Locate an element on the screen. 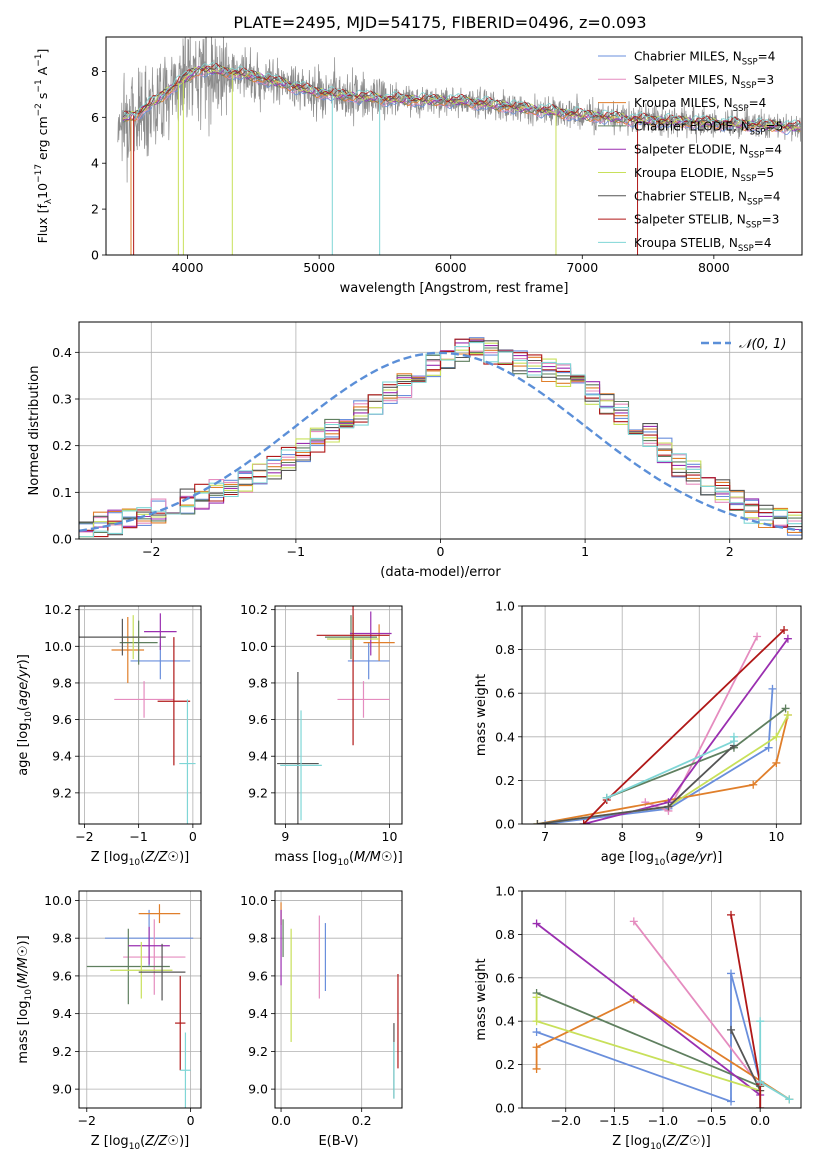  data-spectrum-line is located at coordinates (459, 110).